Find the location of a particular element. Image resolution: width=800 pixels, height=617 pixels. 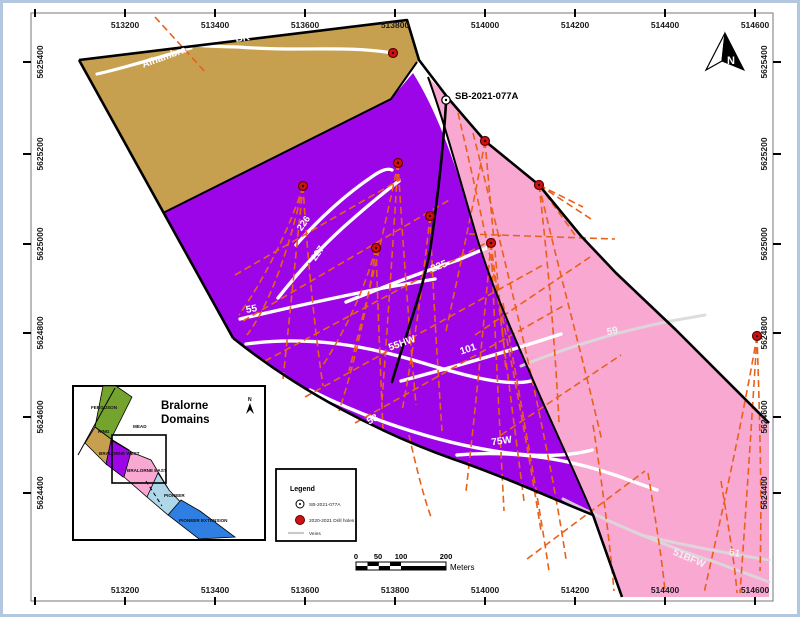

legend-title: Legend is located at coordinates (302, 489).